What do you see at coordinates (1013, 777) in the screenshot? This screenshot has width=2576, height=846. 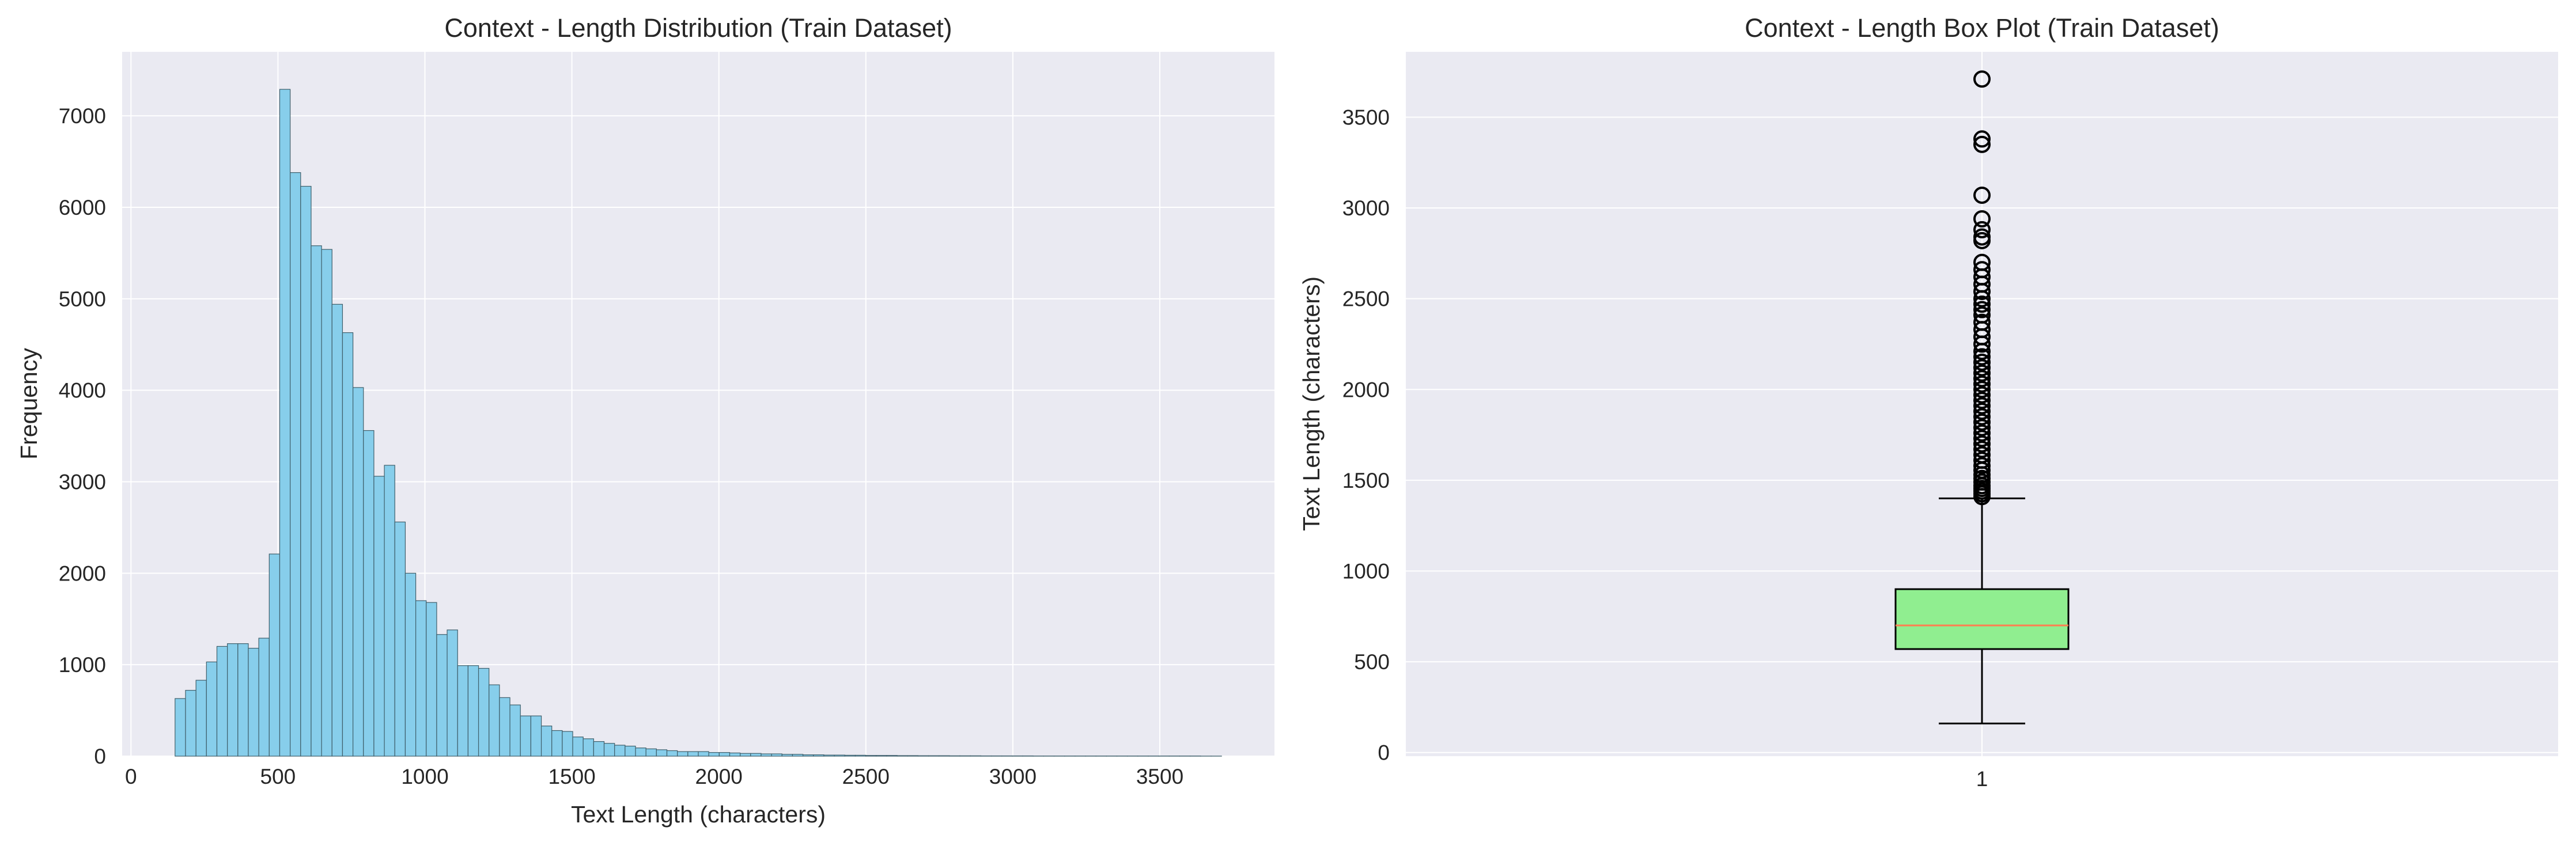 I see `histogram-x-tick-label: 3000` at bounding box center [1013, 777].